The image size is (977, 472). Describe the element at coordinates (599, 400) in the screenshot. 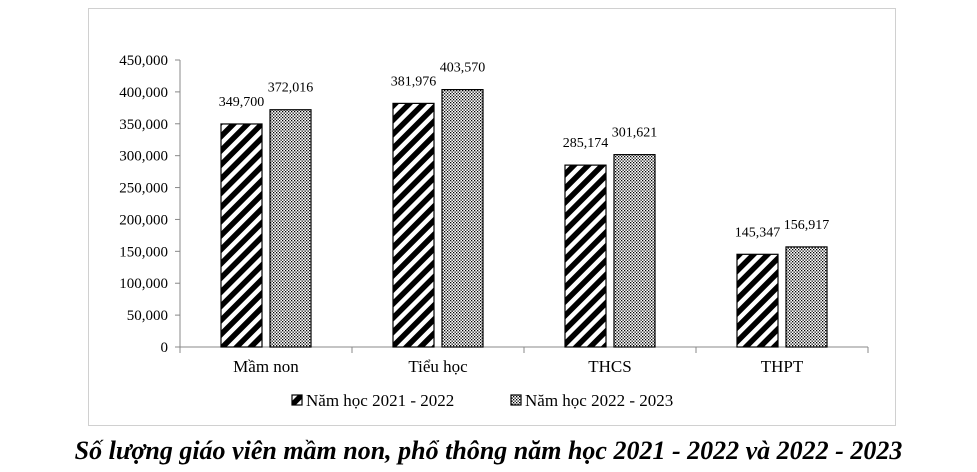

I see `legend-label: Năm học 2022 - 2023` at that location.